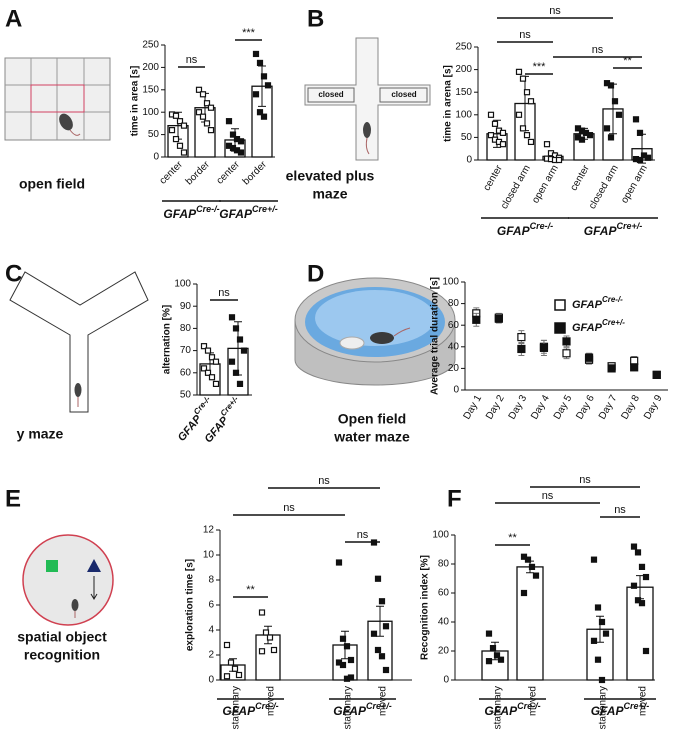  What do you see at coordinates (612, 299) in the screenshot?
I see `legend-label-sup: Cre-/-` at bounding box center [612, 299].